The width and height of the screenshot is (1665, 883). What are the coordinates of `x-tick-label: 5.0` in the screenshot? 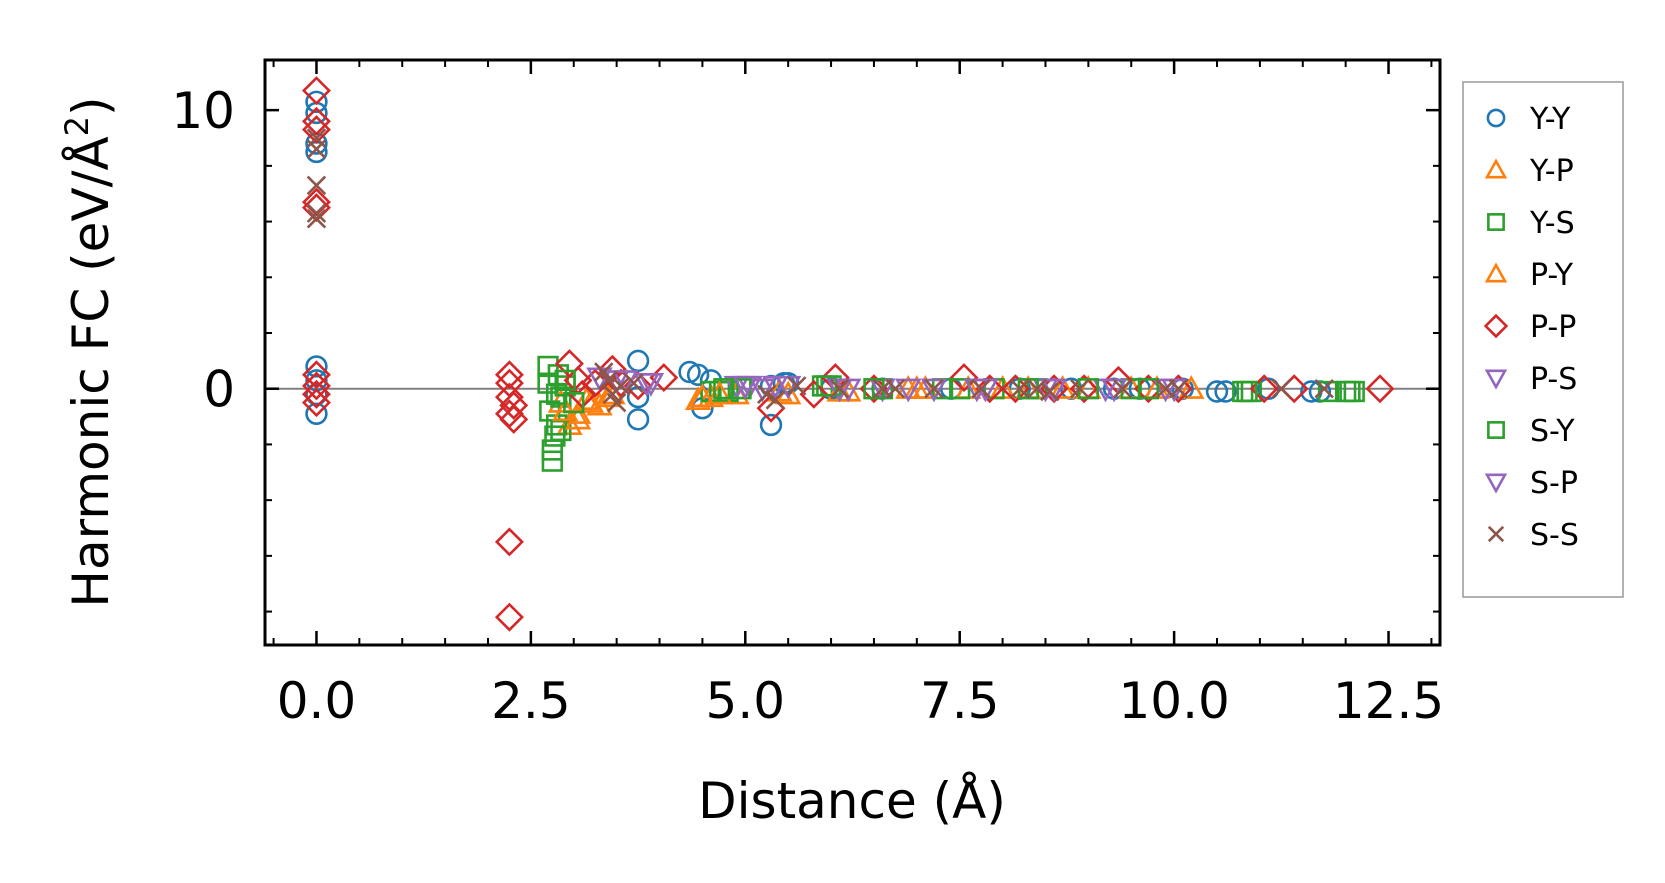 It's located at (746, 701).